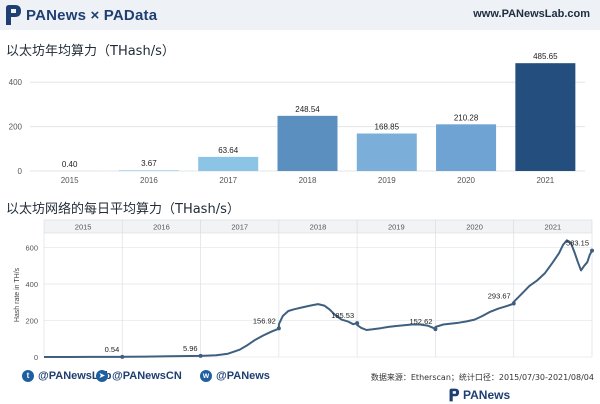  What do you see at coordinates (387, 180) in the screenshot?
I see `x-tick-label: 2019` at bounding box center [387, 180].